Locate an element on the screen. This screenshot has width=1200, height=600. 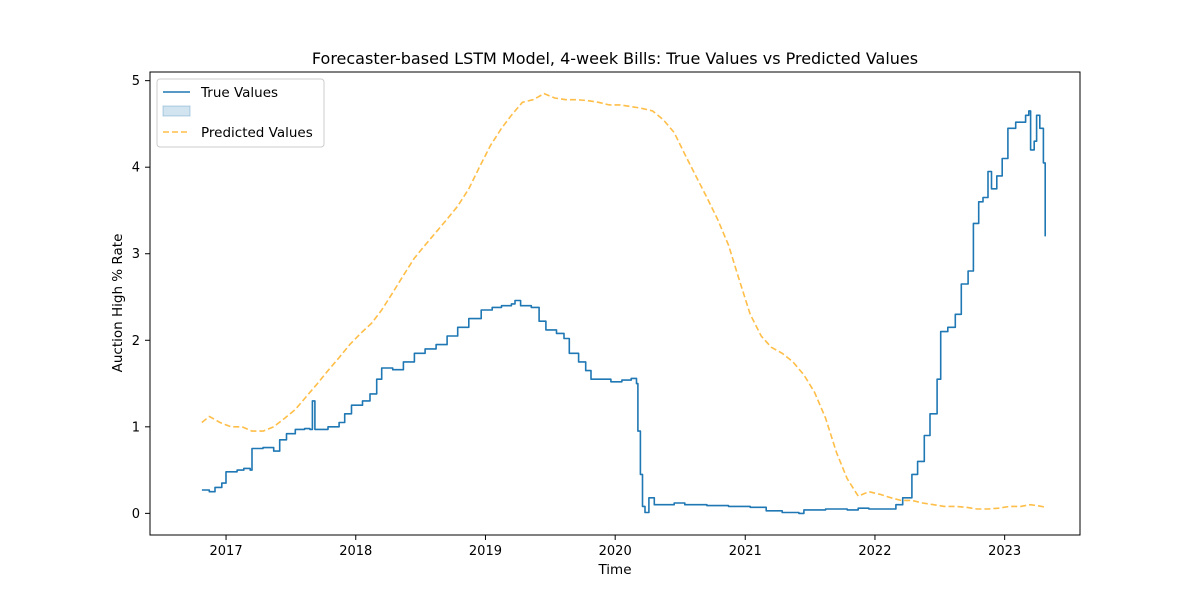
y-tick-label: 3 is located at coordinates (136, 254).